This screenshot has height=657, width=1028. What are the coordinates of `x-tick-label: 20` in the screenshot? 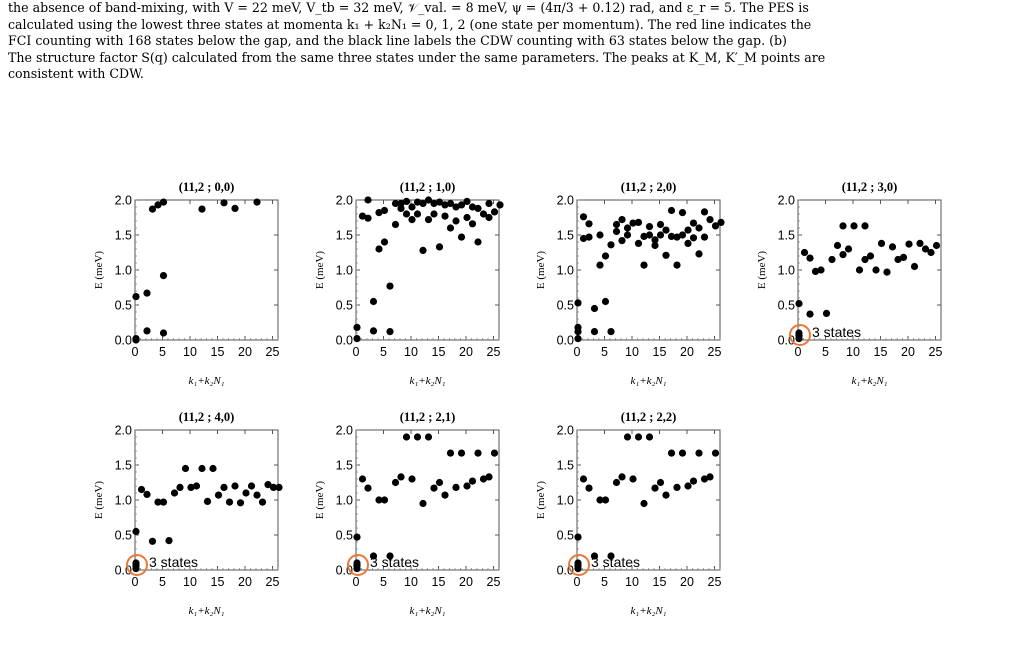 It's located at (466, 352).